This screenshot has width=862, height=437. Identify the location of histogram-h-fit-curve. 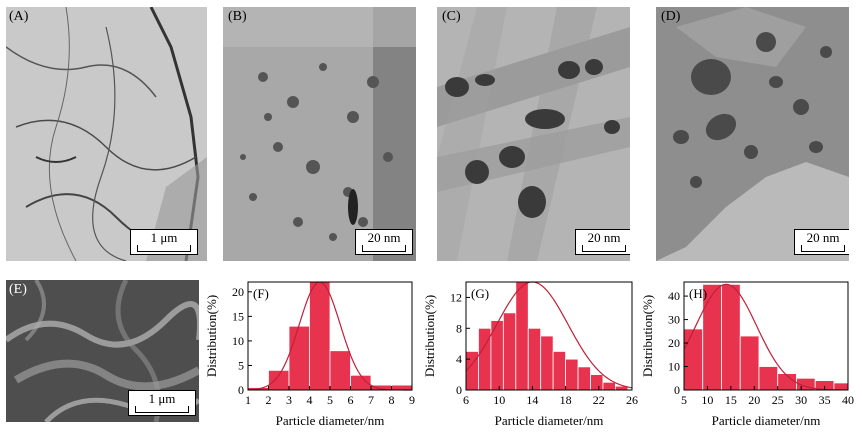
(765, 337).